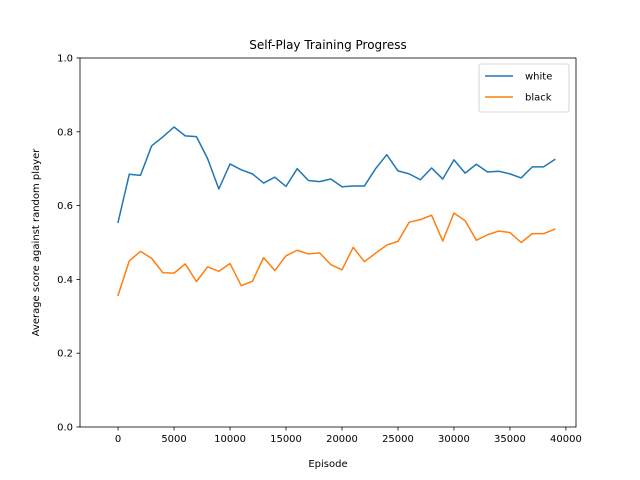  I want to click on y-axis-title: Average score against random player, so click(36, 242).